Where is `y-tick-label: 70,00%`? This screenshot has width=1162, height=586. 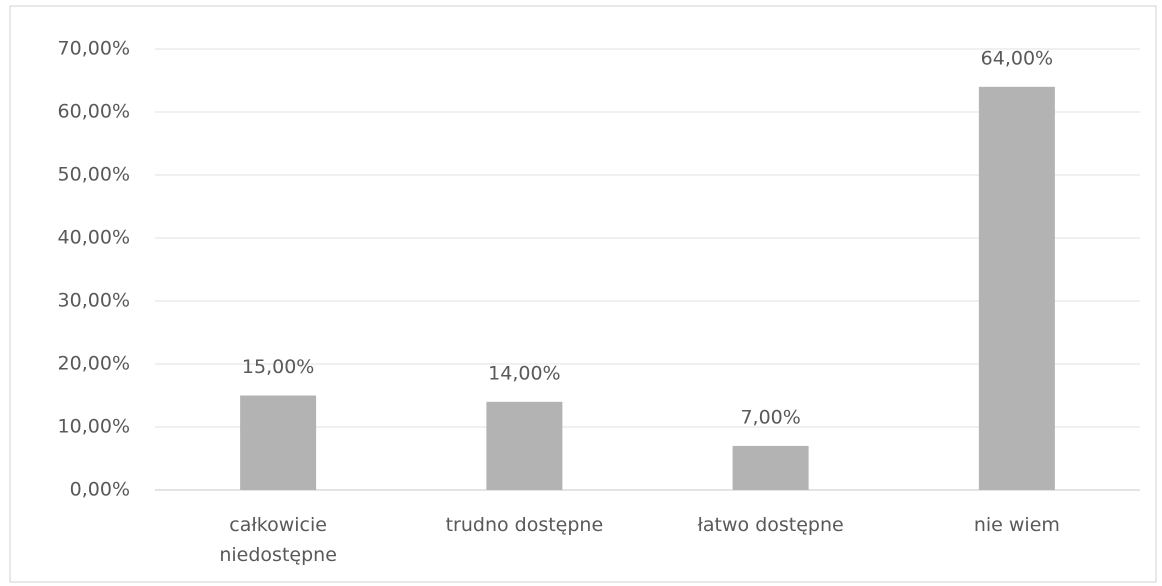 y-tick-label: 70,00% is located at coordinates (94, 49).